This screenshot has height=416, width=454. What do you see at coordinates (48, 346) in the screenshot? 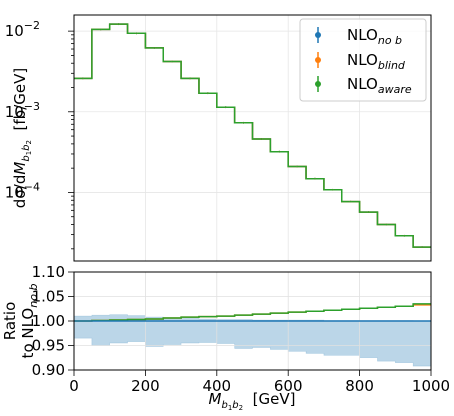
I see `ratio-y-tick-label: 0.95` at bounding box center [48, 346].